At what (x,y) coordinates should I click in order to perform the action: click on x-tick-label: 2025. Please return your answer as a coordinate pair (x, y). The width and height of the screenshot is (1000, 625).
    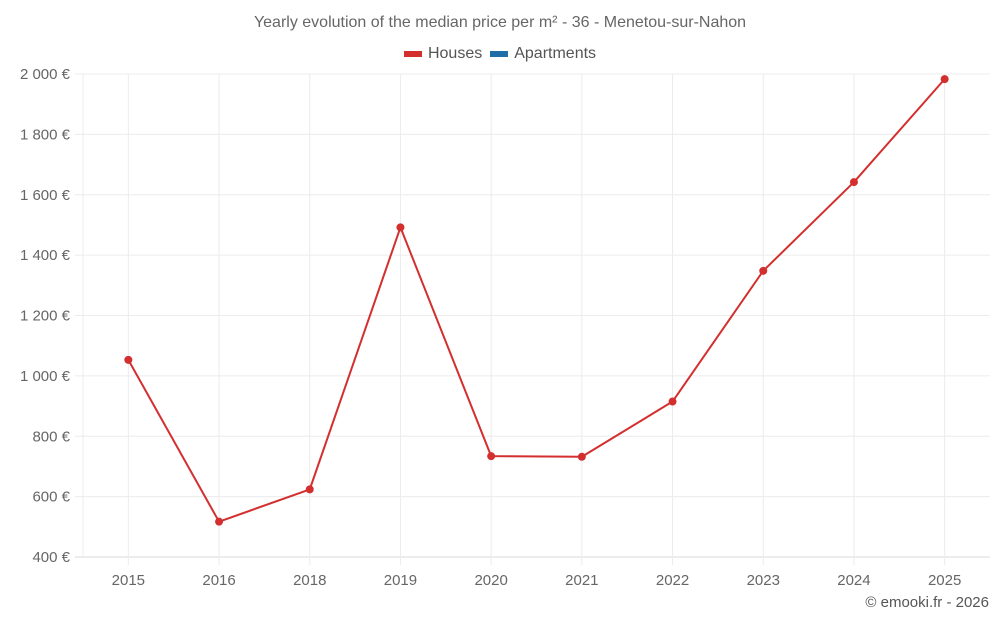
    Looking at the image, I should click on (944, 580).